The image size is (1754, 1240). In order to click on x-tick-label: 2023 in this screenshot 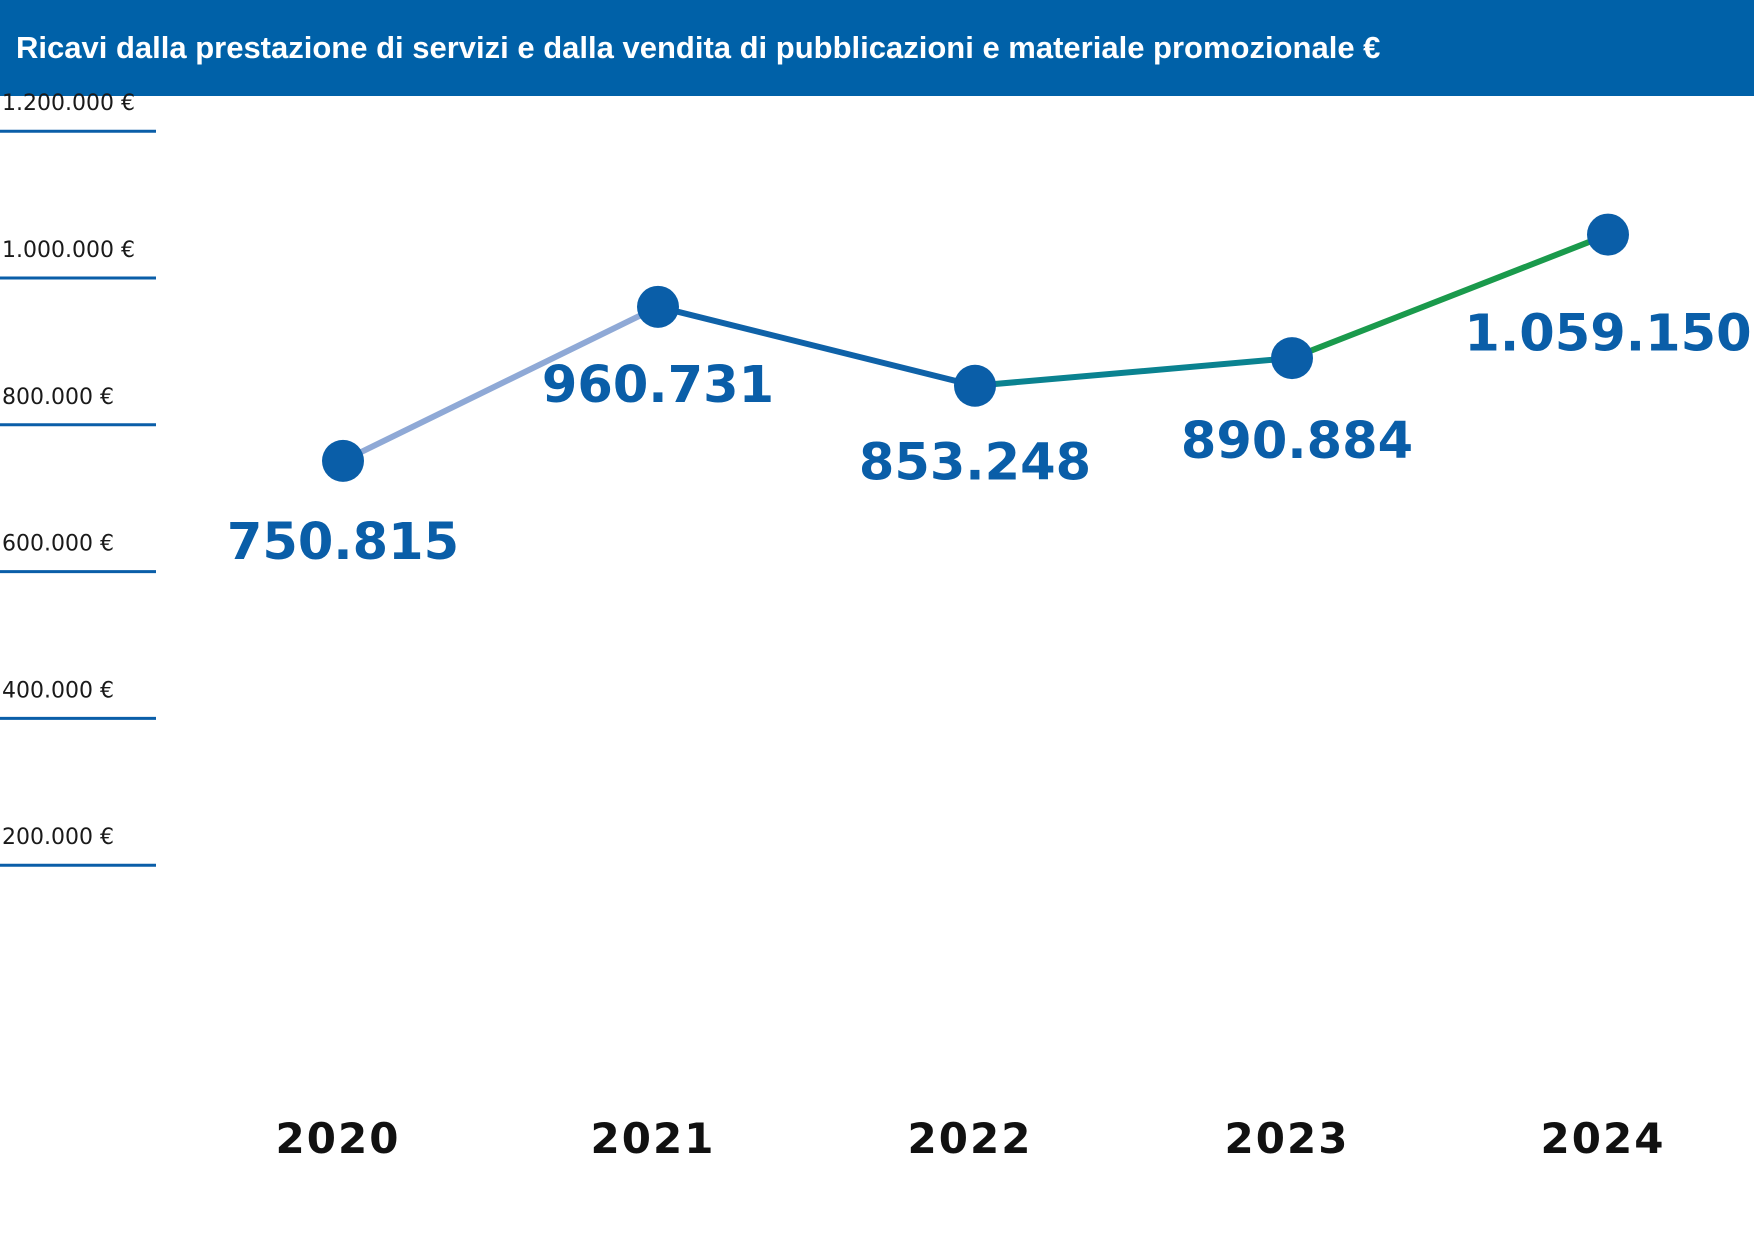, I will do `click(1287, 1138)`.